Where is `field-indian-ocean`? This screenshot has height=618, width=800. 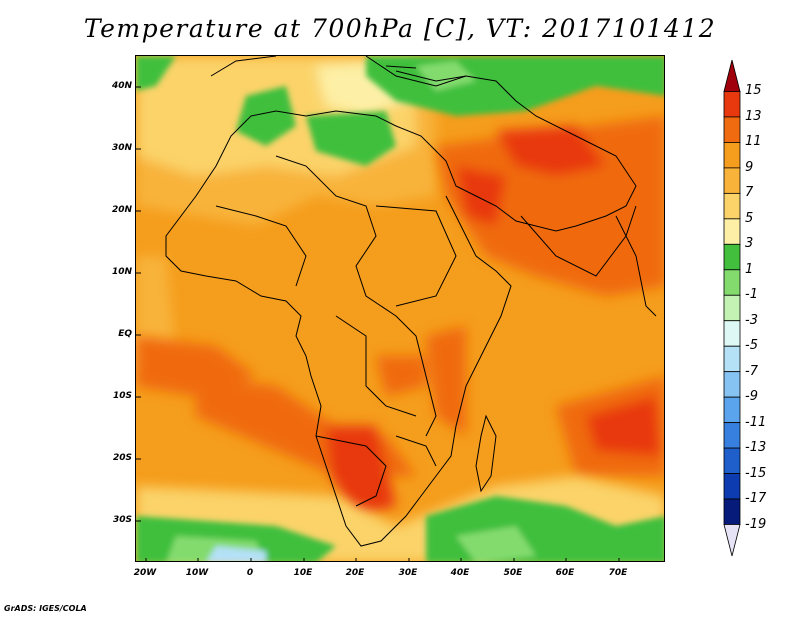
field-indian-ocean is located at coordinates (610, 426).